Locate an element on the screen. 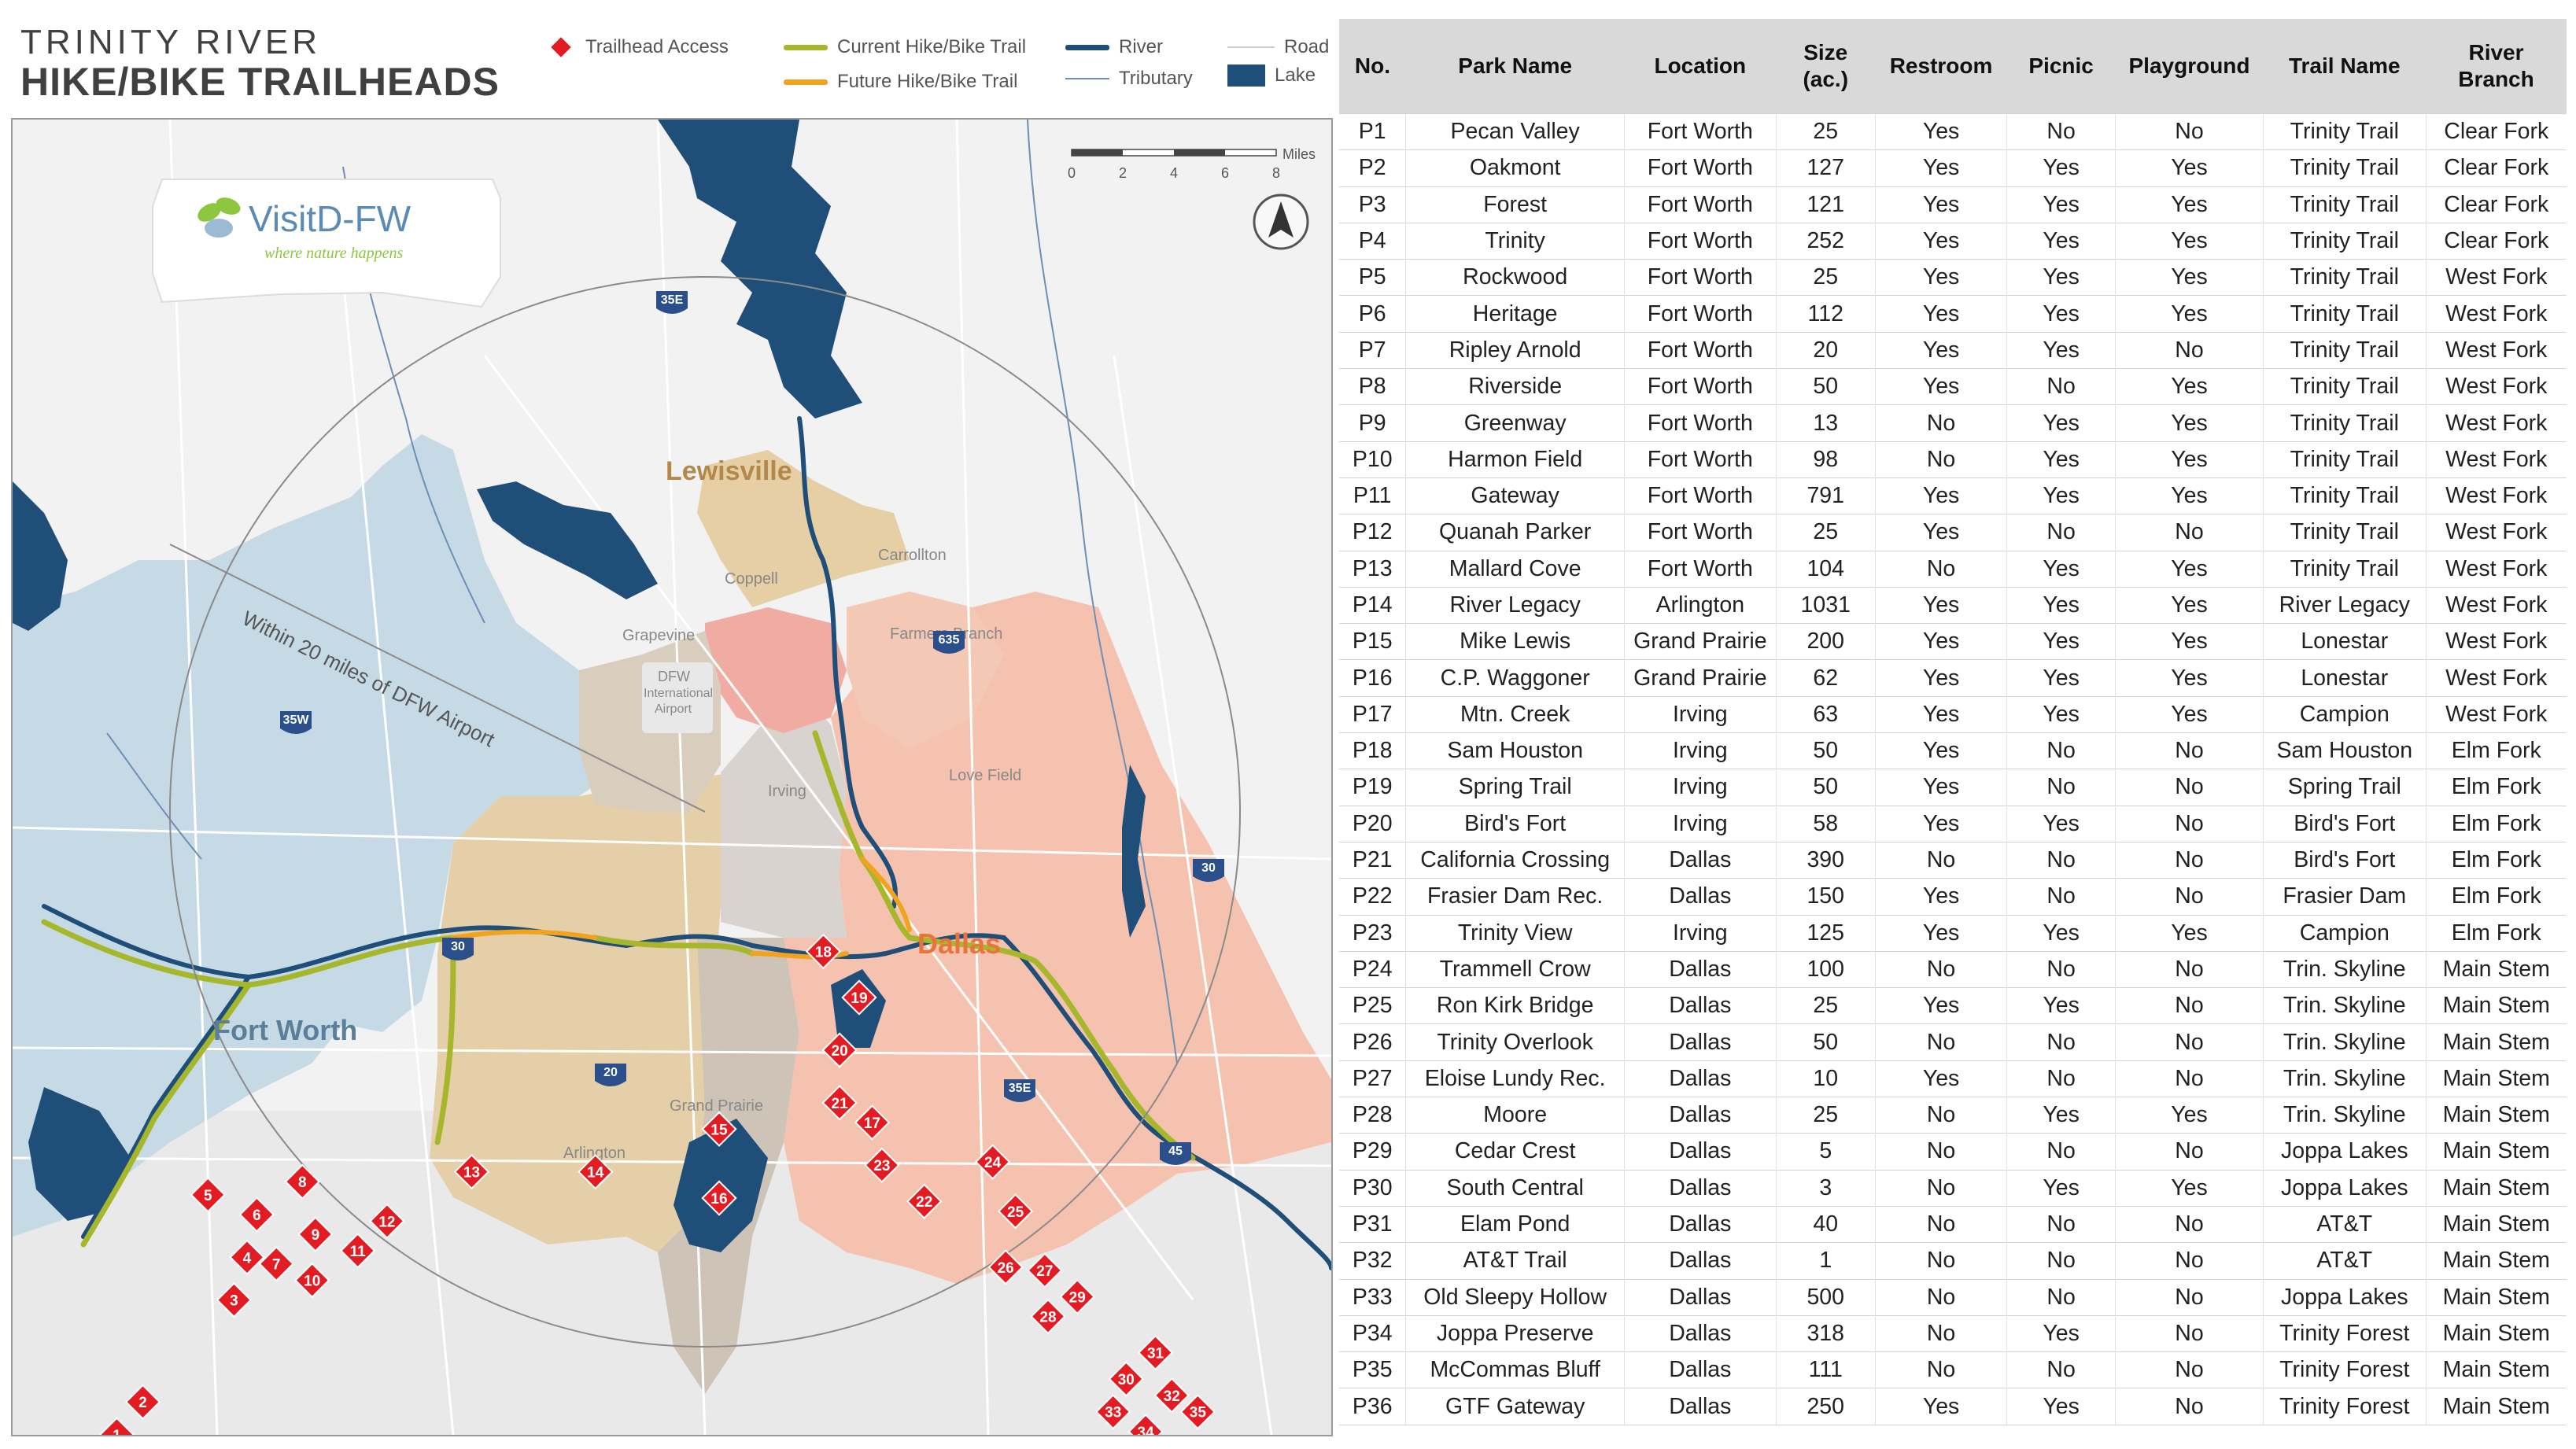  trailhead-marker: 6 is located at coordinates (256, 1214).